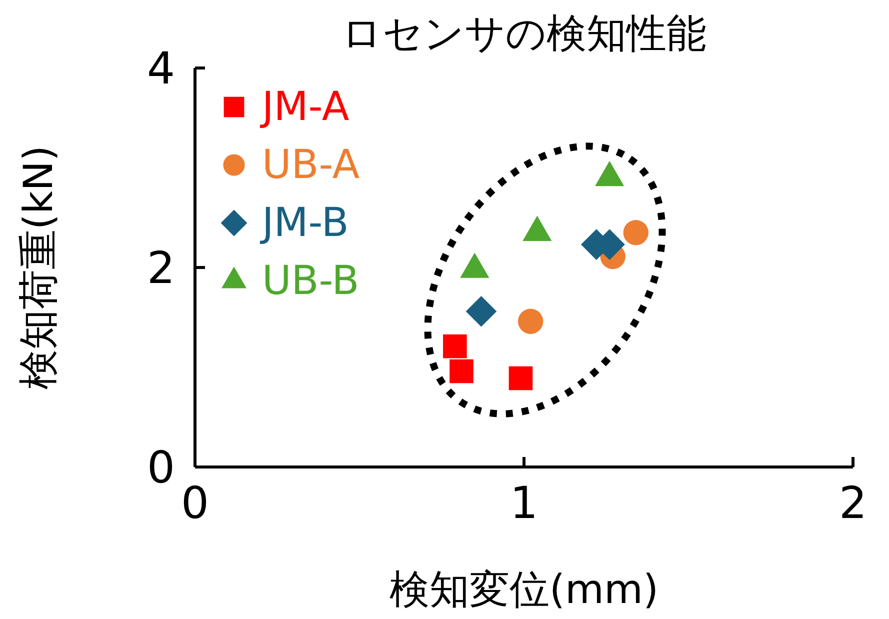 This screenshot has height=619, width=889. I want to click on x-tick-label: 2, so click(853, 504).